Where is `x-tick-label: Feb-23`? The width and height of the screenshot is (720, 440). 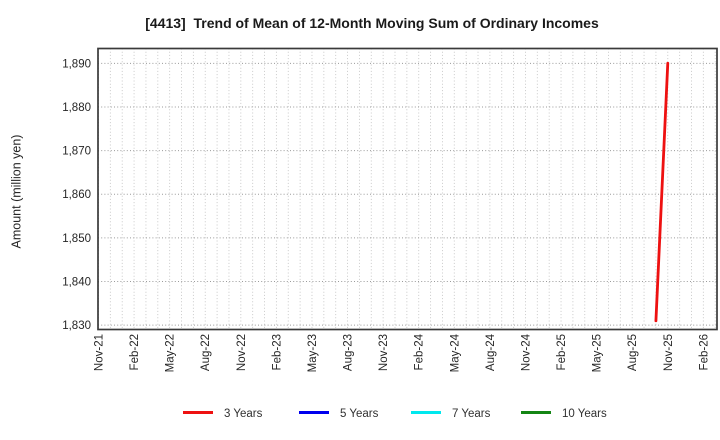 x-tick-label: Feb-23 is located at coordinates (277, 352).